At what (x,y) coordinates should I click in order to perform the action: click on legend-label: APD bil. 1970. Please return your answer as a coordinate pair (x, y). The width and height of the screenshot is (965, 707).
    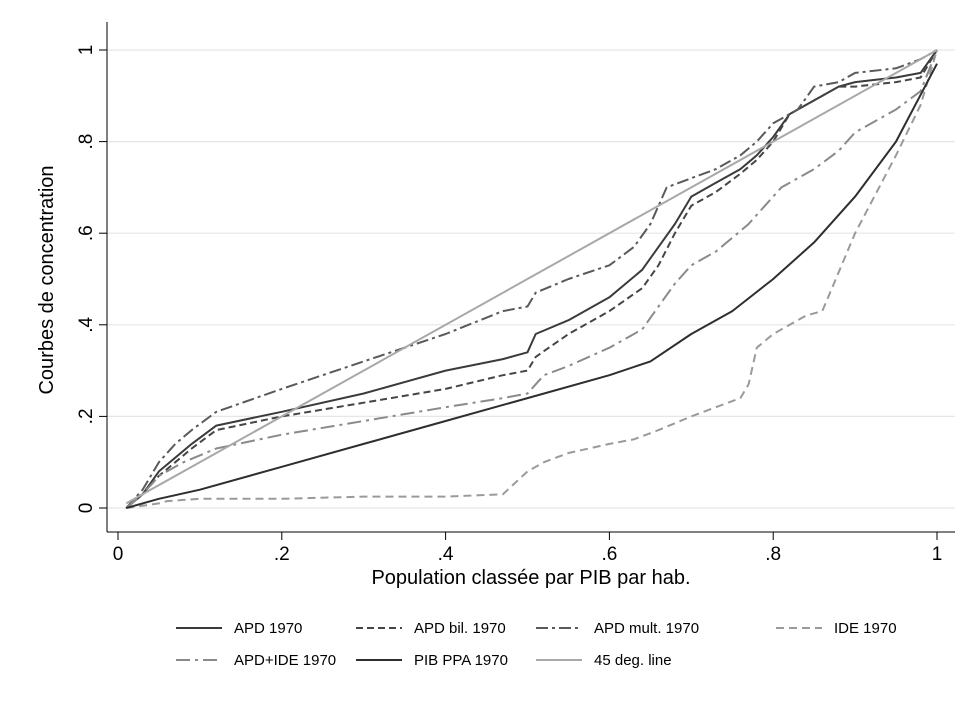
    Looking at the image, I should click on (460, 628).